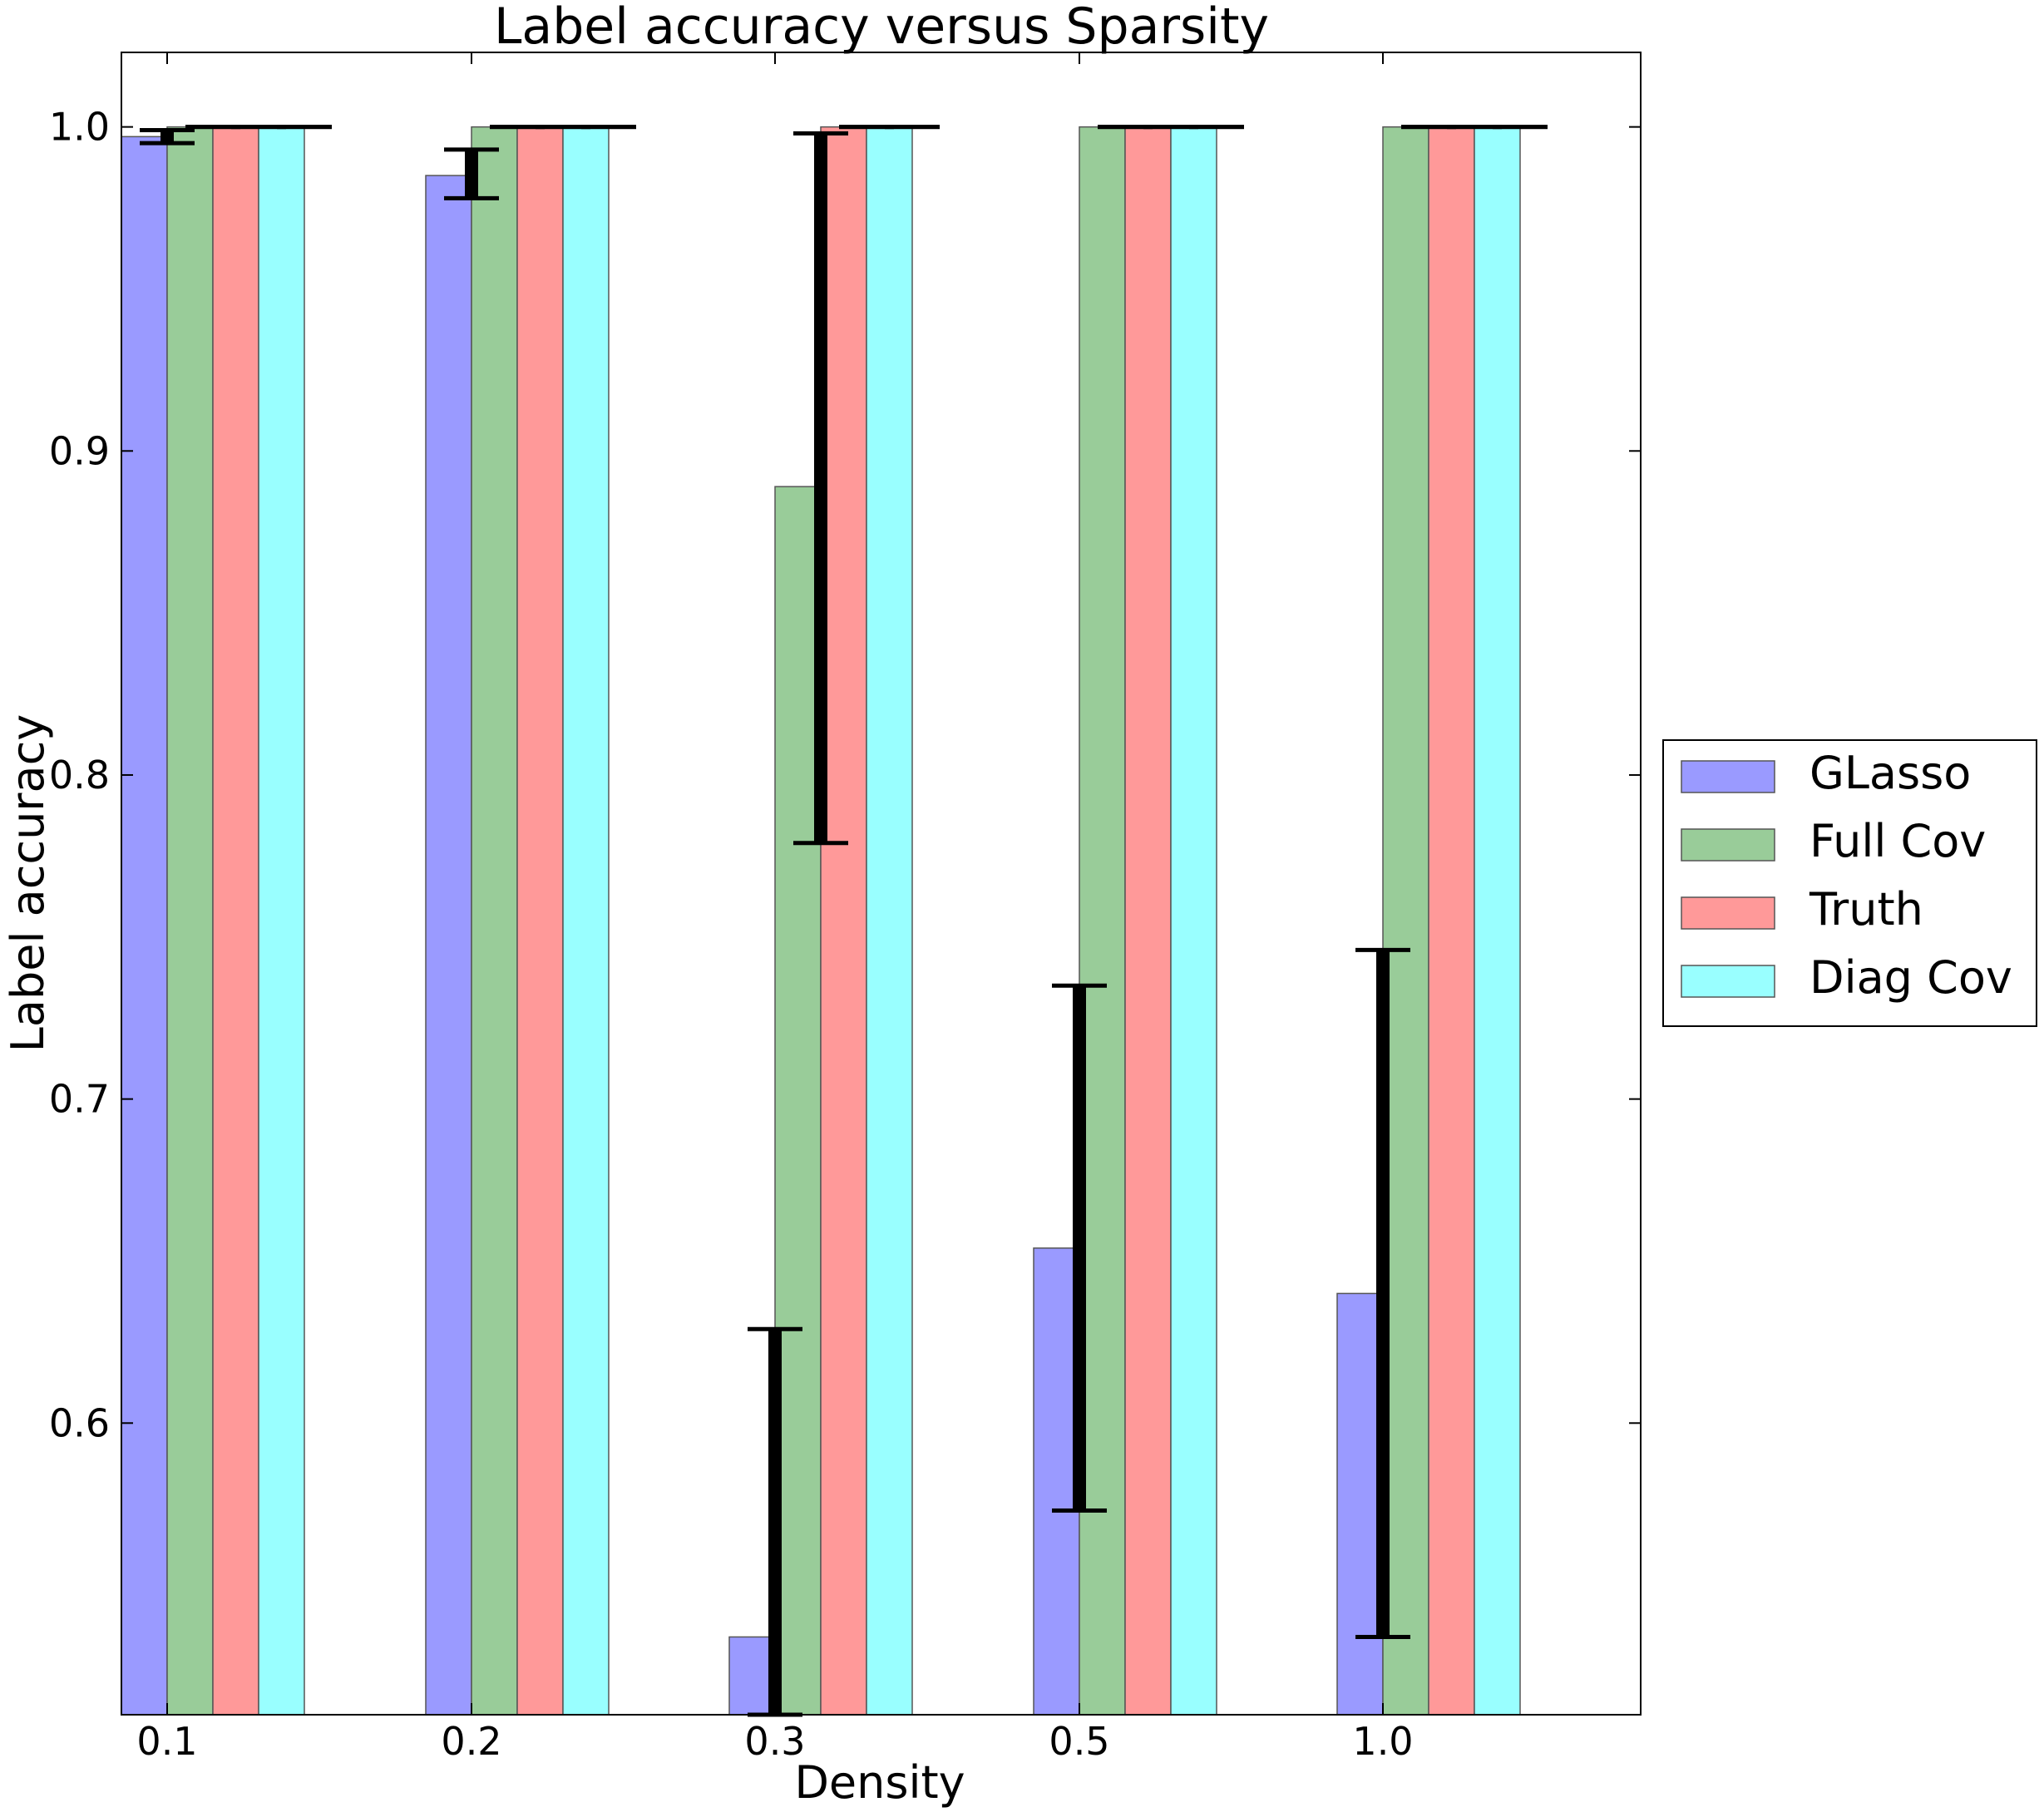 This screenshot has height=1817, width=2044. I want to click on bar-truth-0.3, so click(843, 921).